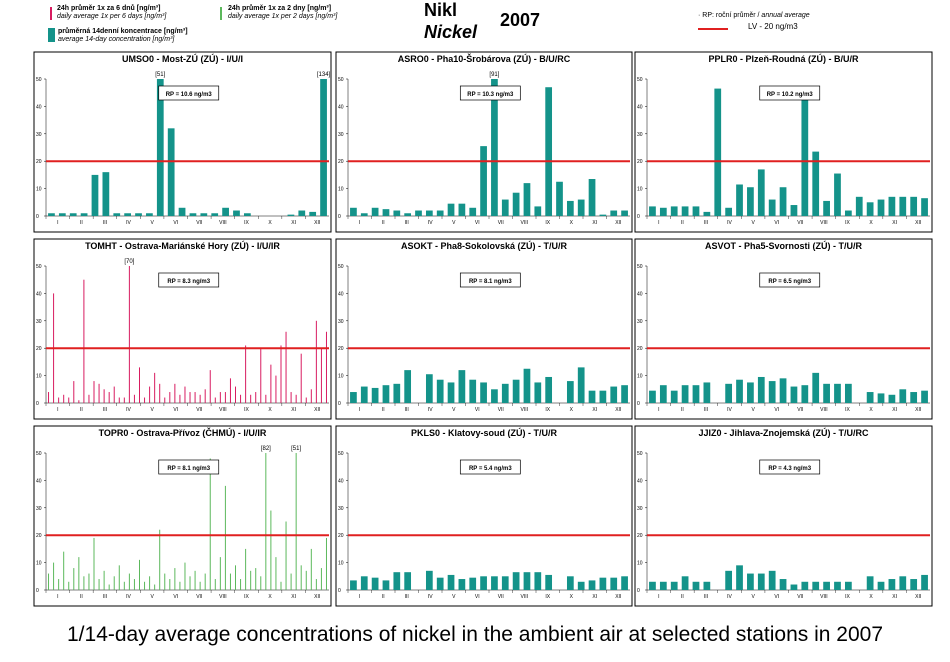  I want to click on chart-title: ASRO0 - Pha10-Šrobárova (ZÚ) - B/U/RC, so click(484, 58).